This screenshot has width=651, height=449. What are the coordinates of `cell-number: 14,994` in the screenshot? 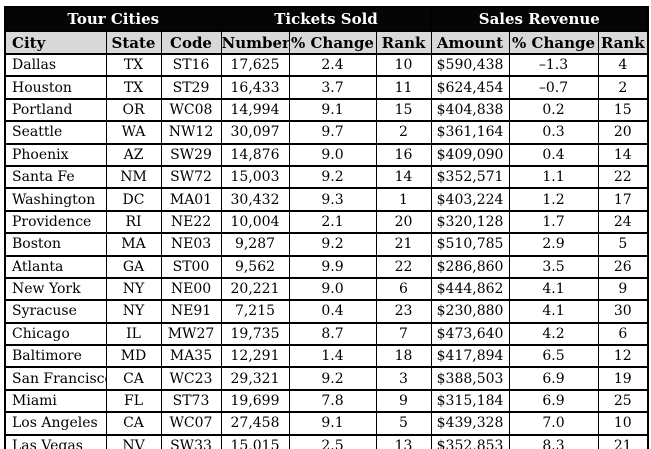 It's located at (255, 110).